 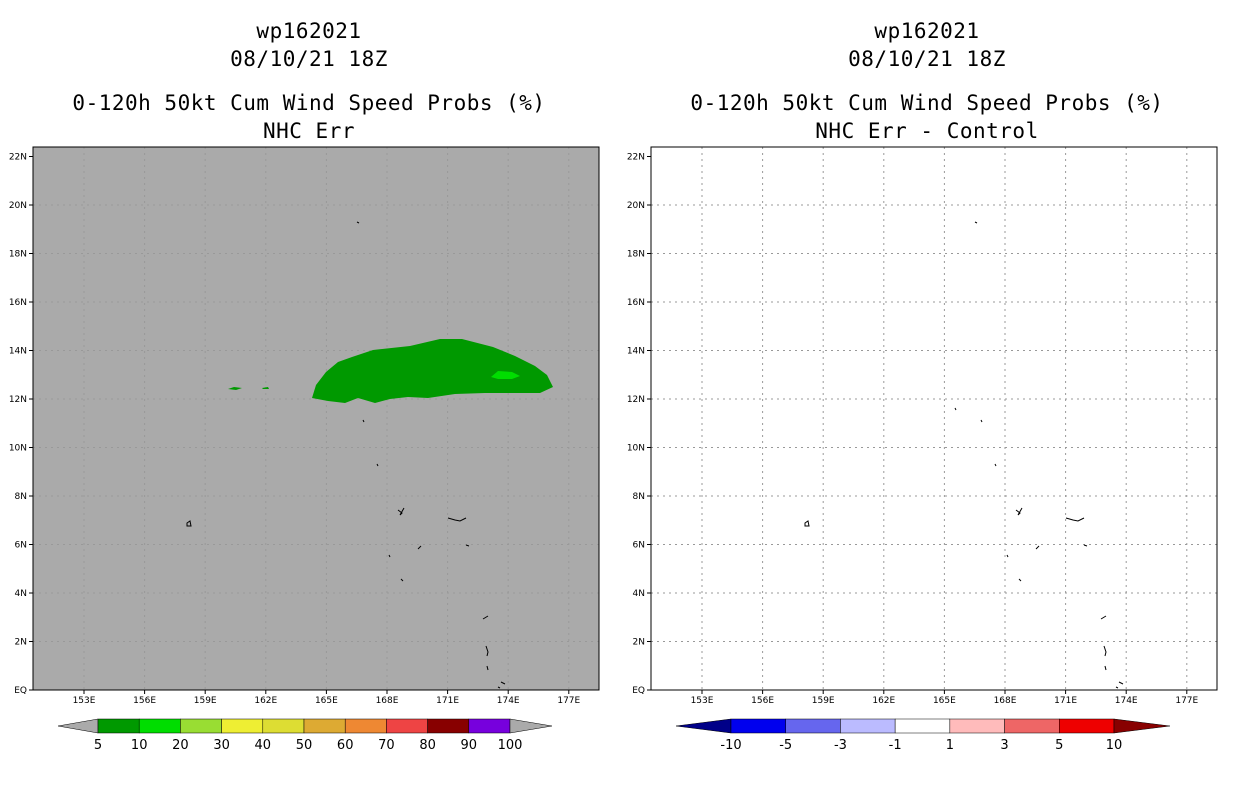 I want to click on colorbar-label: 5, so click(x=1059, y=745).